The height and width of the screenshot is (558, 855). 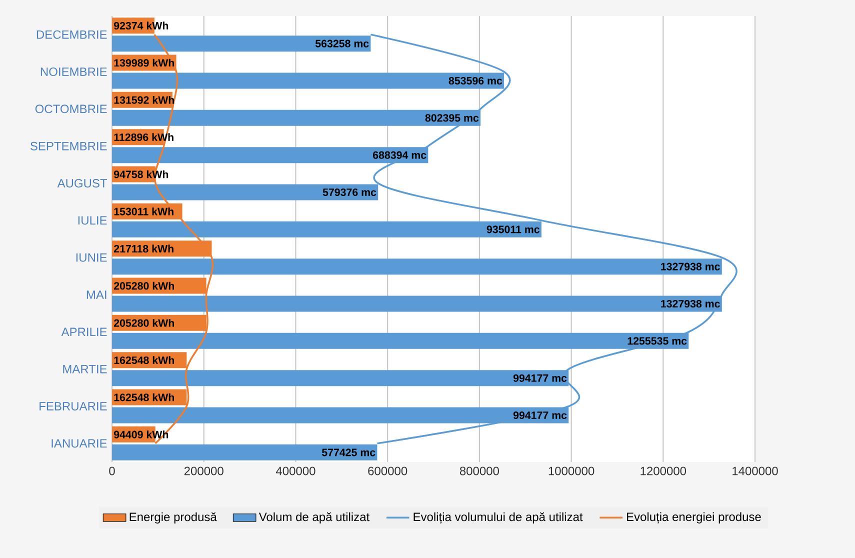 I want to click on data-label: 579376 mc, so click(x=349, y=192).